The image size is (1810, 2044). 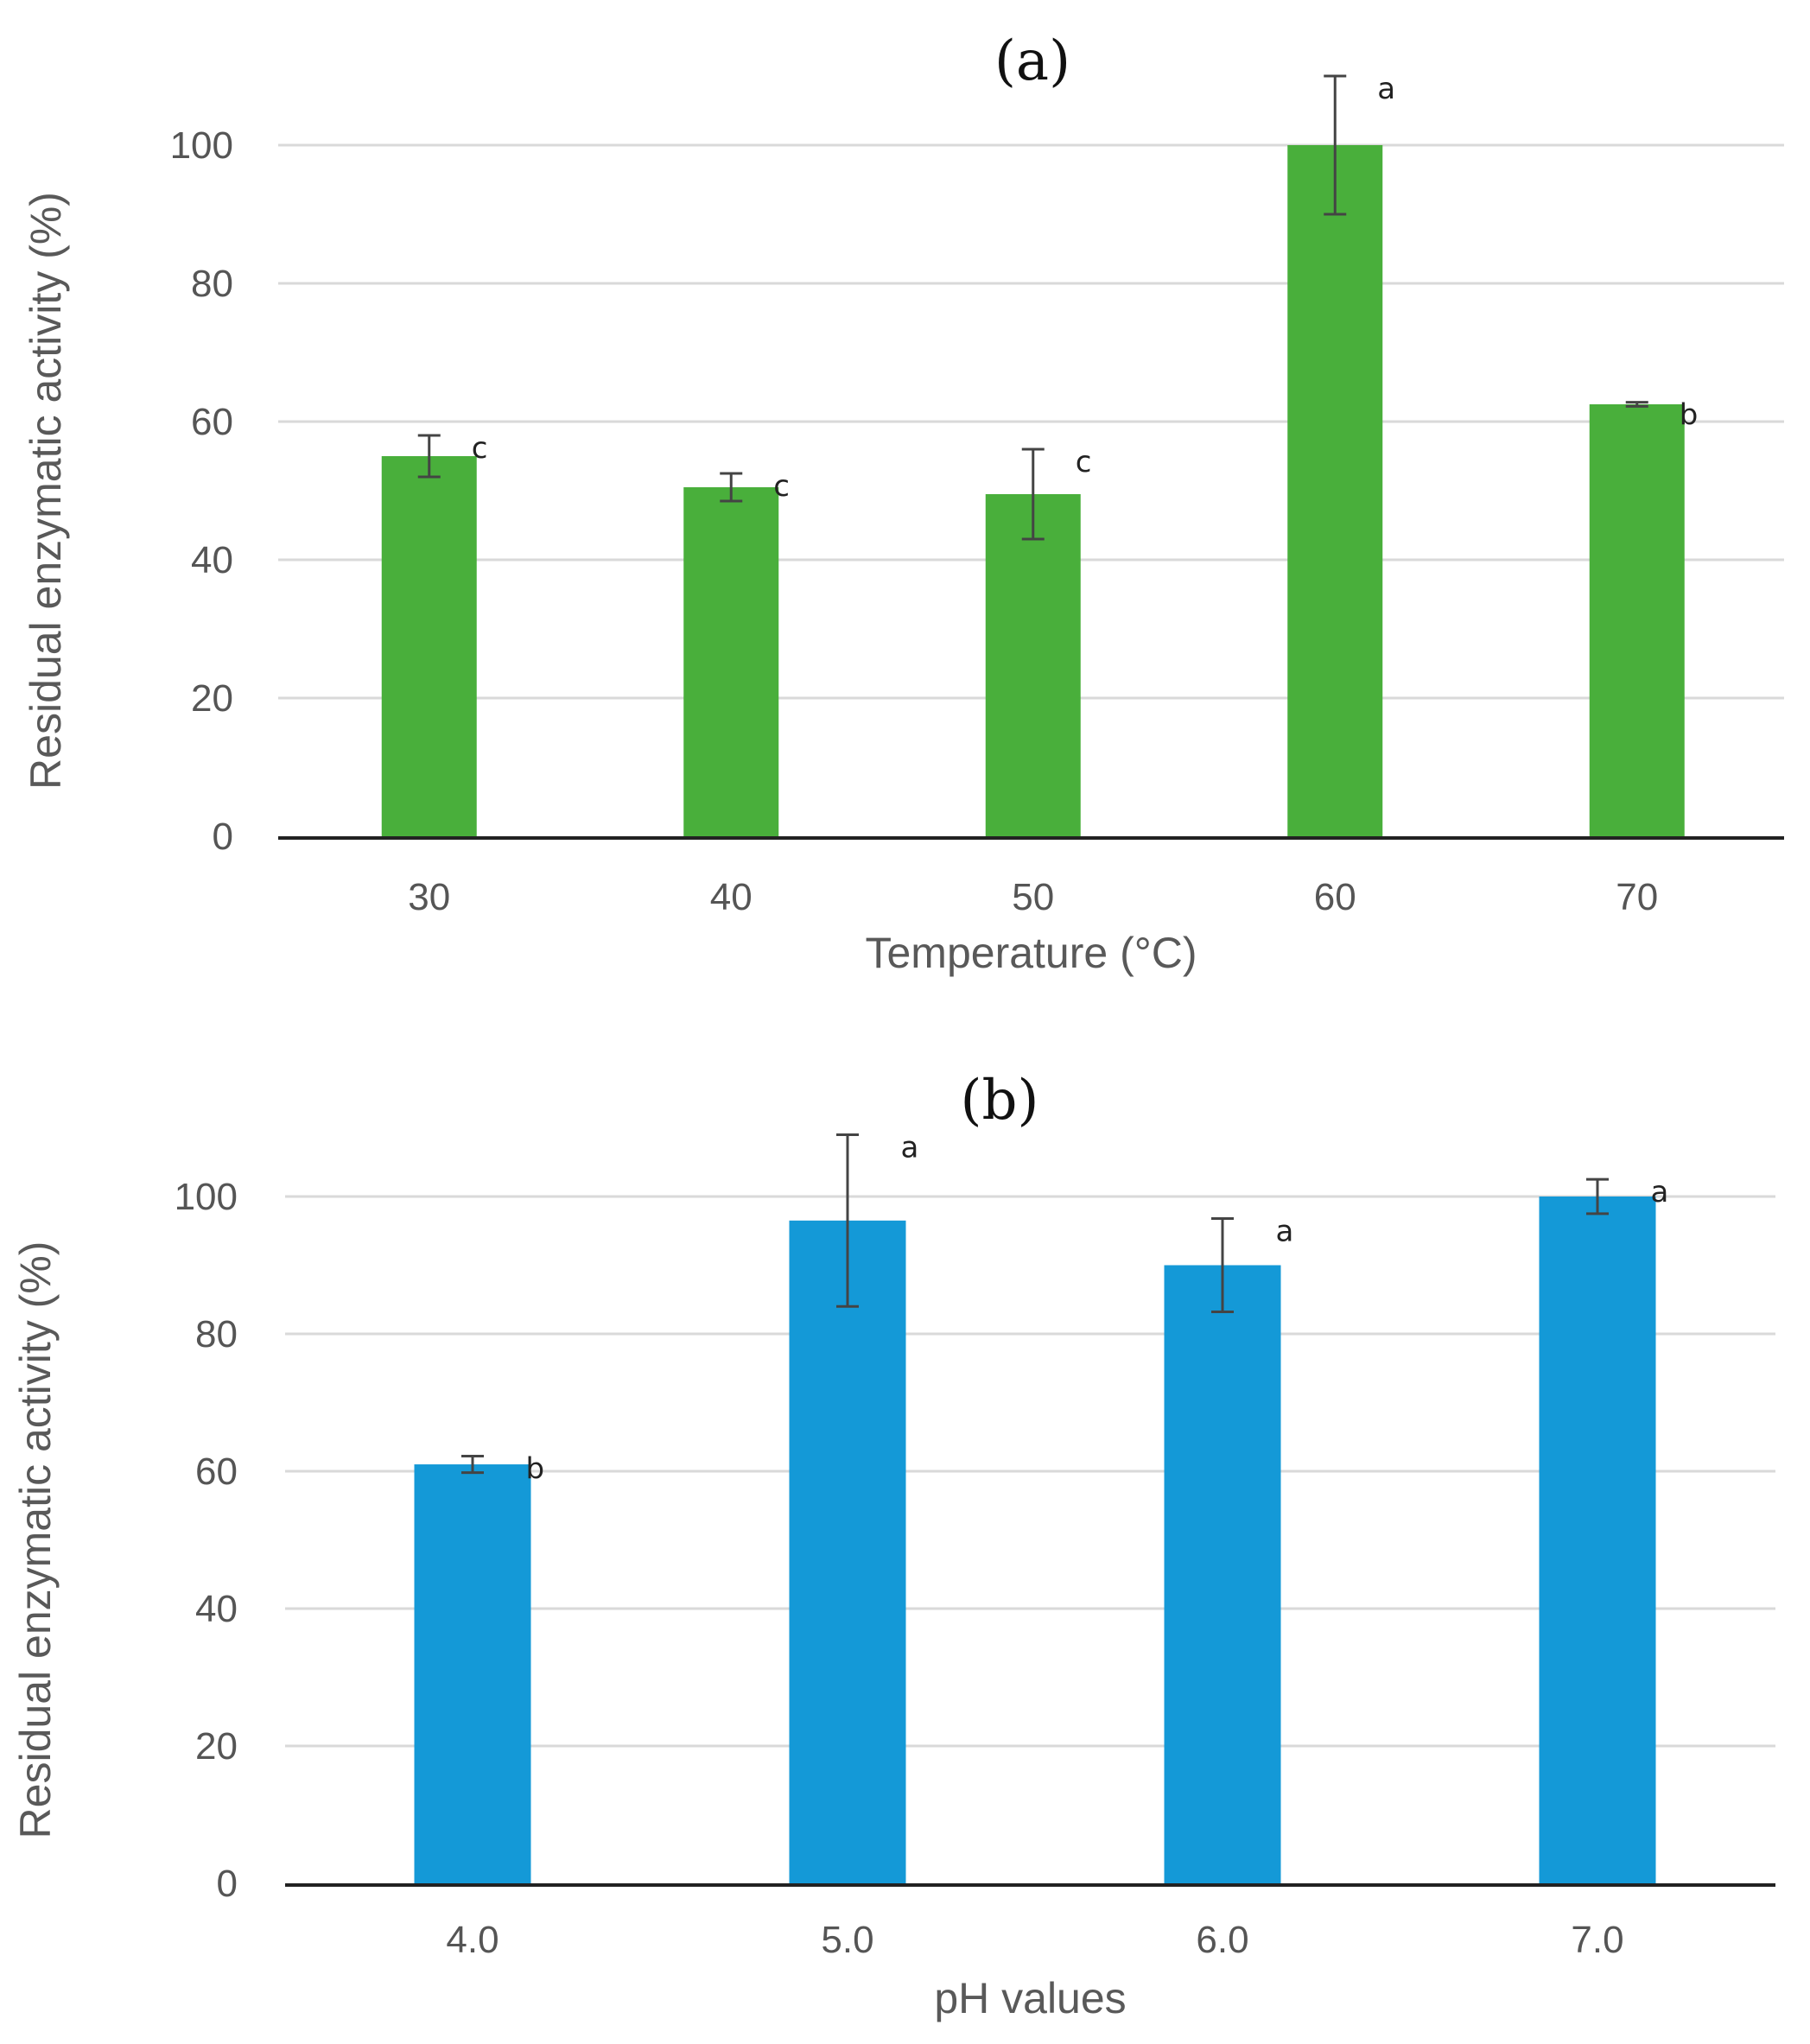 I want to click on x-tick-label: 30, so click(x=429, y=897).